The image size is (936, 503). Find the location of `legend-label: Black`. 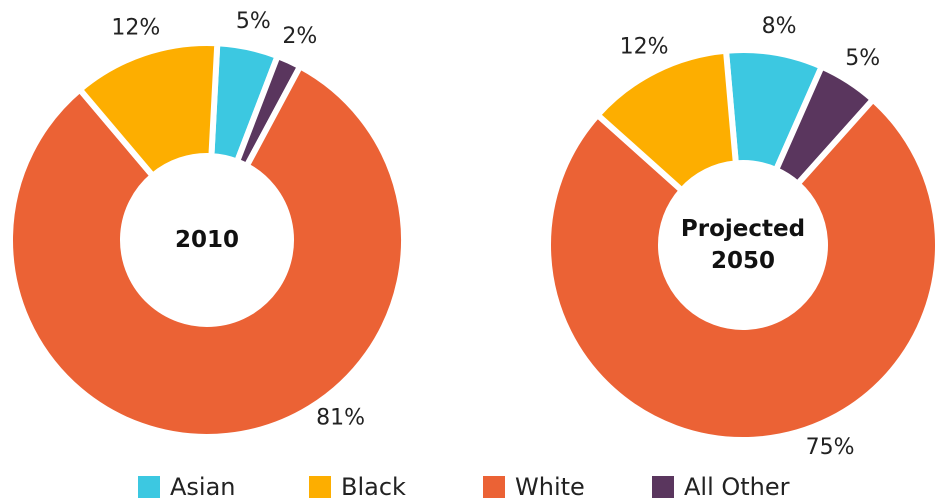

legend-label: Black is located at coordinates (373, 487).